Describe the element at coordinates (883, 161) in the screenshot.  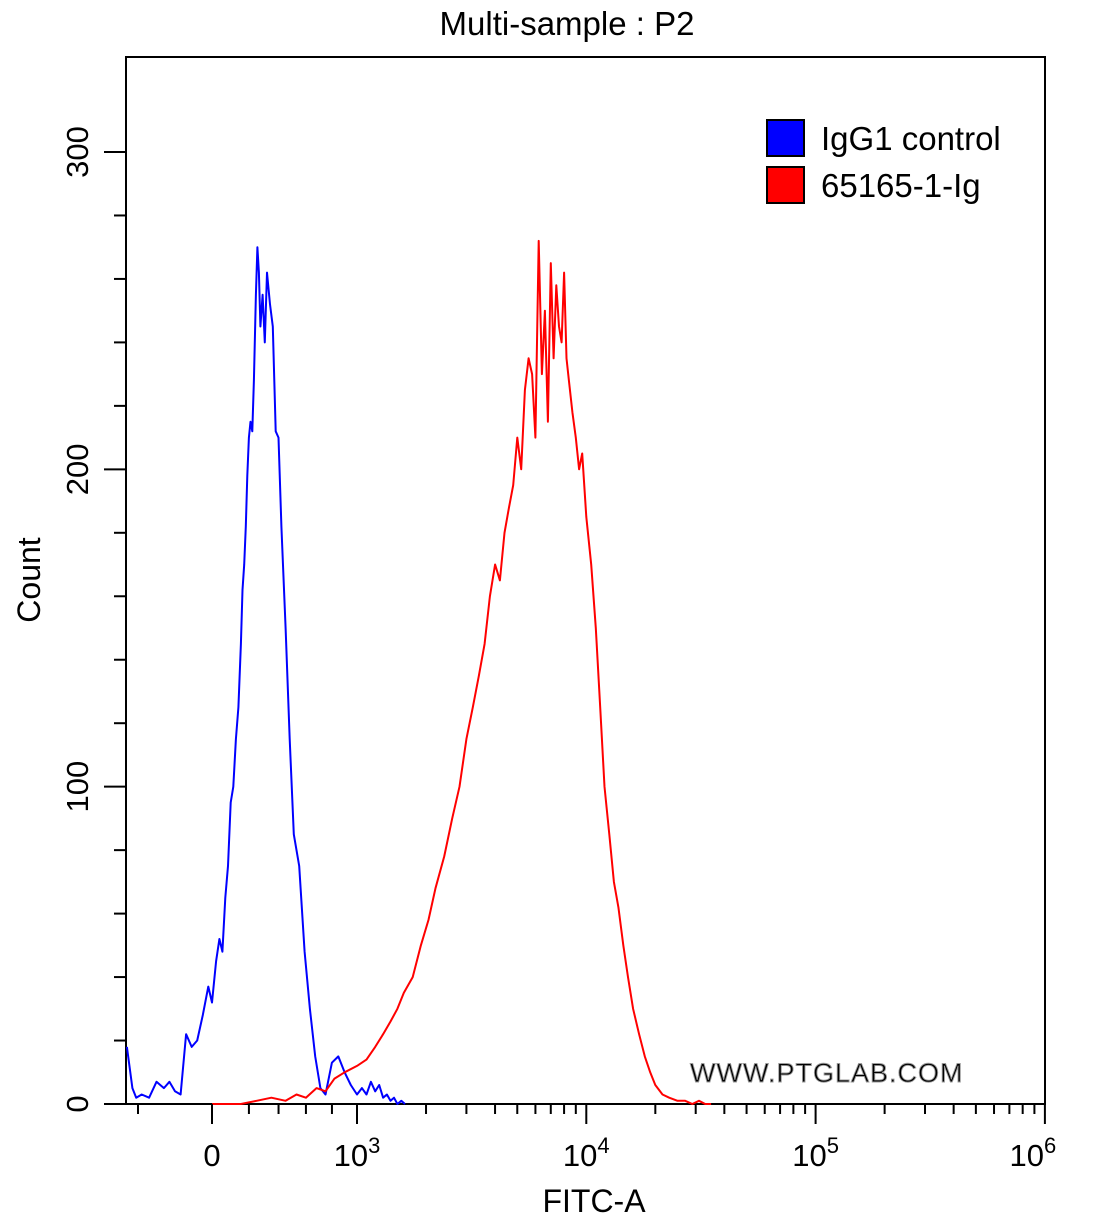
I see `legend: IgG1 control 65165-1-Ig` at that location.